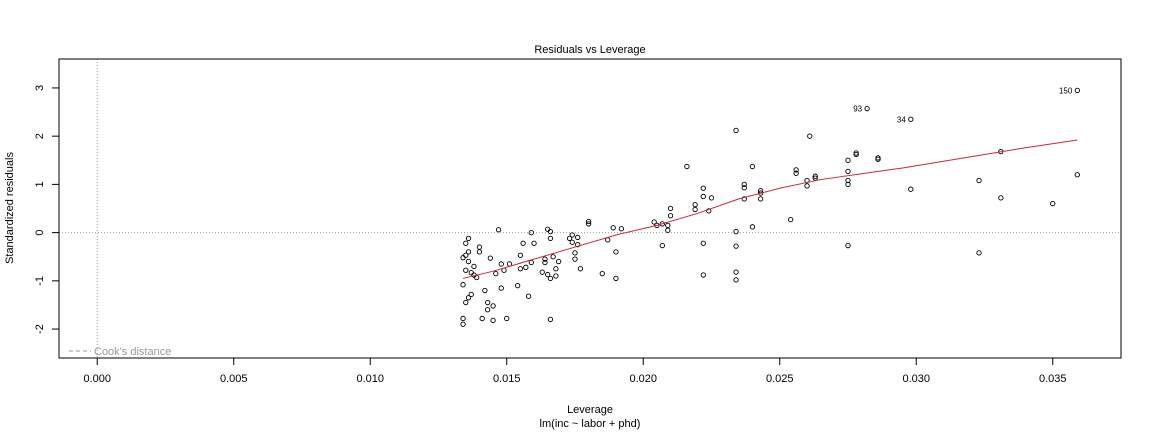  Describe the element at coordinates (963, 105) in the screenshot. I see `point-labels: 150 93 34` at that location.